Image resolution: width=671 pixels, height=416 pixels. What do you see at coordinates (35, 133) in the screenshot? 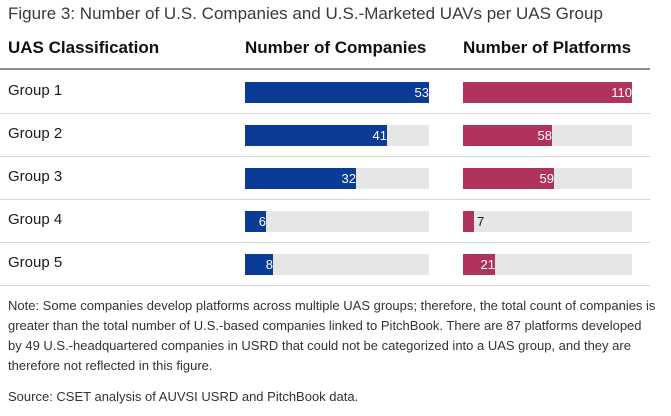
I see `row-label-group-2: Group 2` at bounding box center [35, 133].